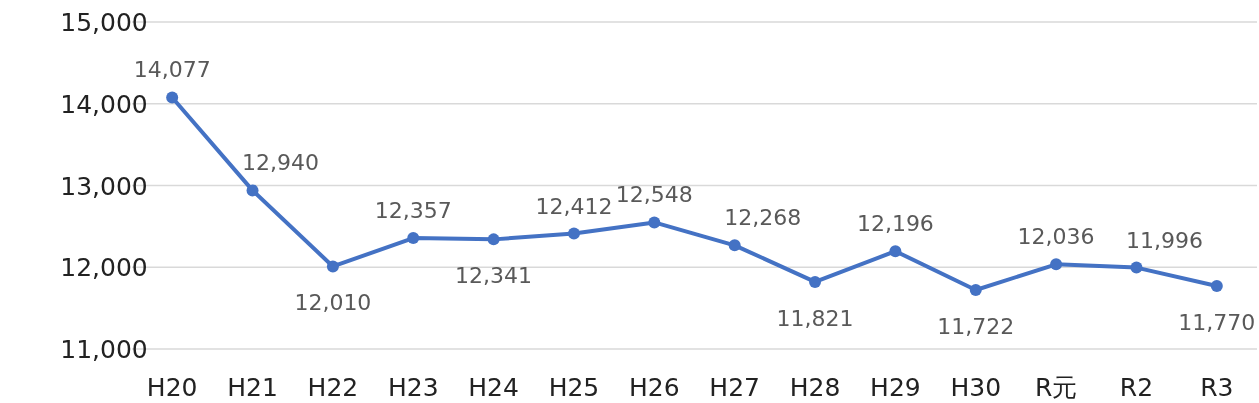 The height and width of the screenshot is (403, 1259). I want to click on y-tick-label: 13,000, so click(104, 186).